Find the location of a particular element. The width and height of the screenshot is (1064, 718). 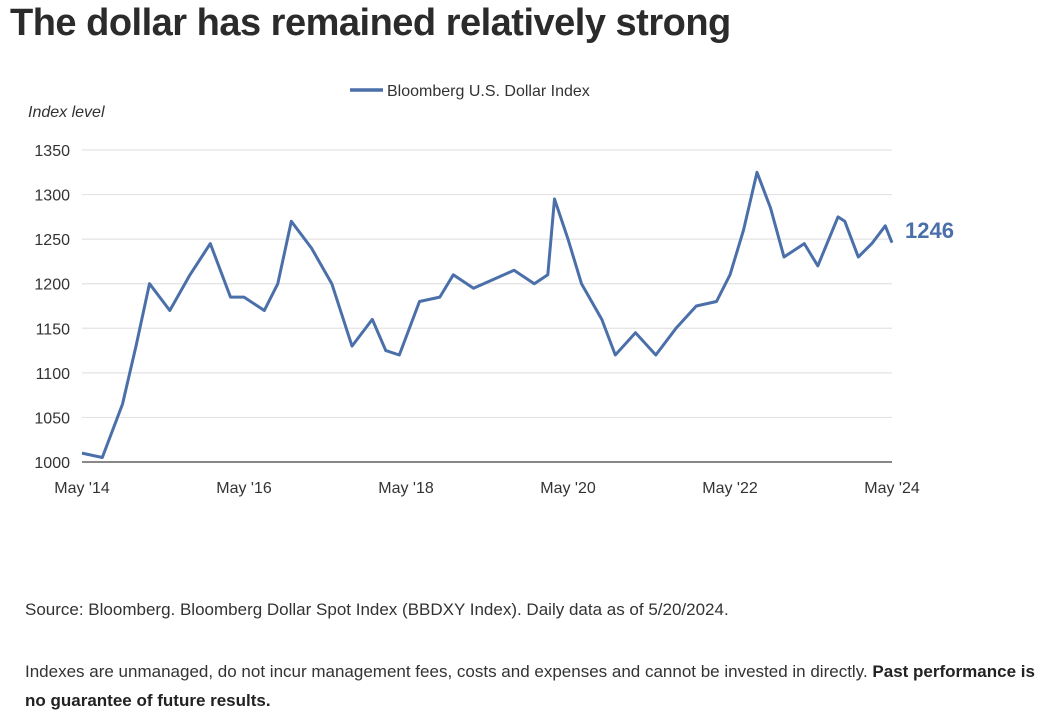

y-tick-label: 1000 is located at coordinates (52, 463).